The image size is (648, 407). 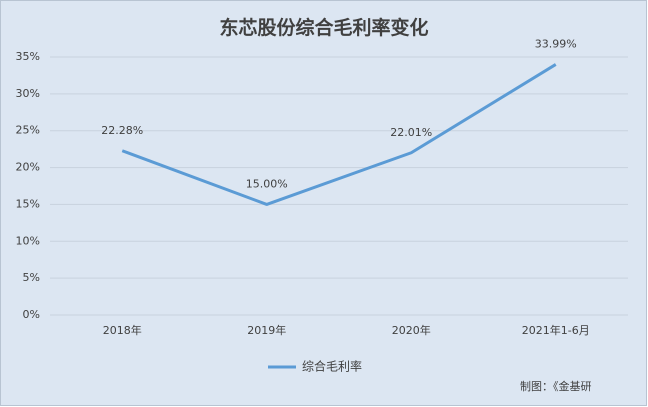 I want to click on data-label: 22.28%, so click(x=122, y=130).